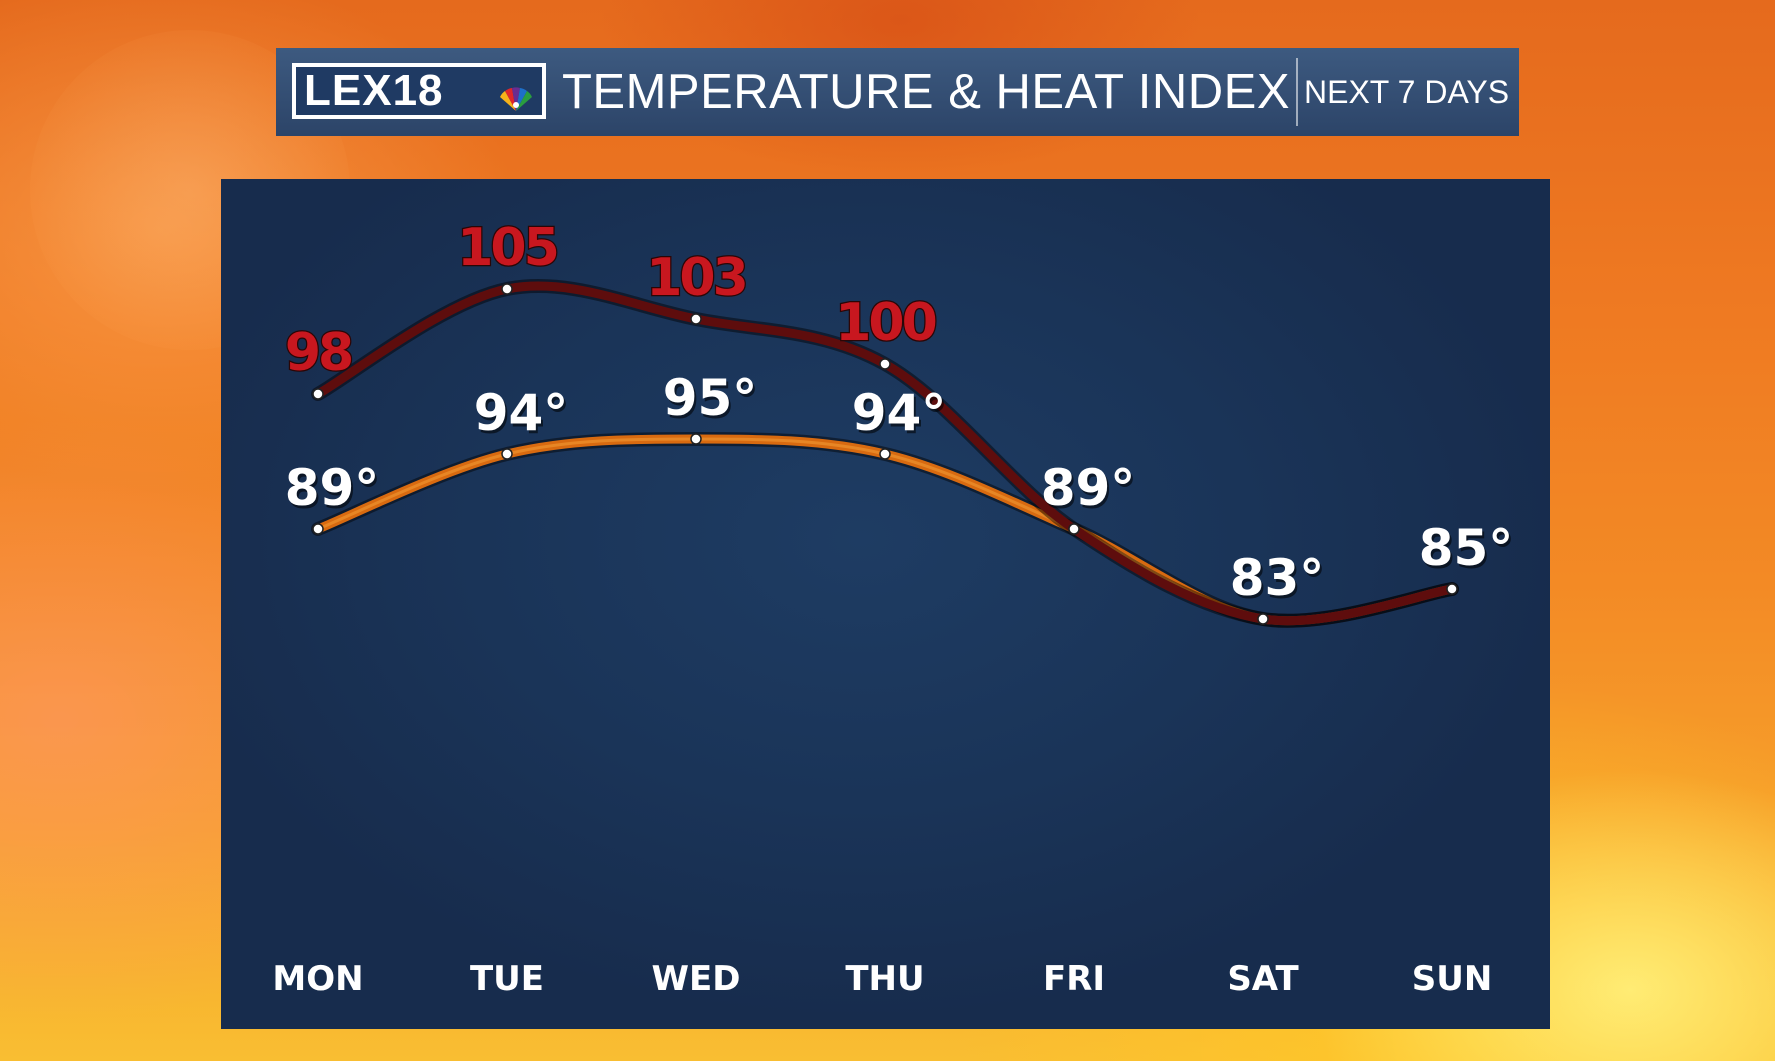 This screenshot has width=1775, height=1061. What do you see at coordinates (885, 364) in the screenshot?
I see `heat-index-point-thu` at bounding box center [885, 364].